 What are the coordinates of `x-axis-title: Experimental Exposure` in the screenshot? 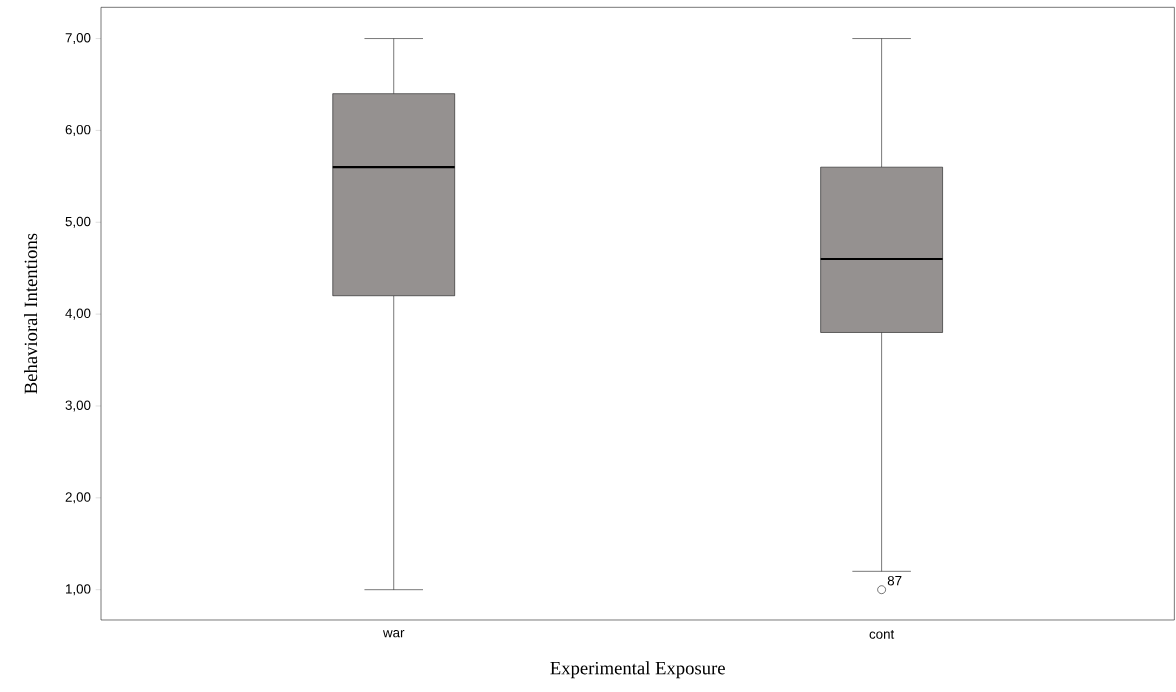 It's located at (637, 670).